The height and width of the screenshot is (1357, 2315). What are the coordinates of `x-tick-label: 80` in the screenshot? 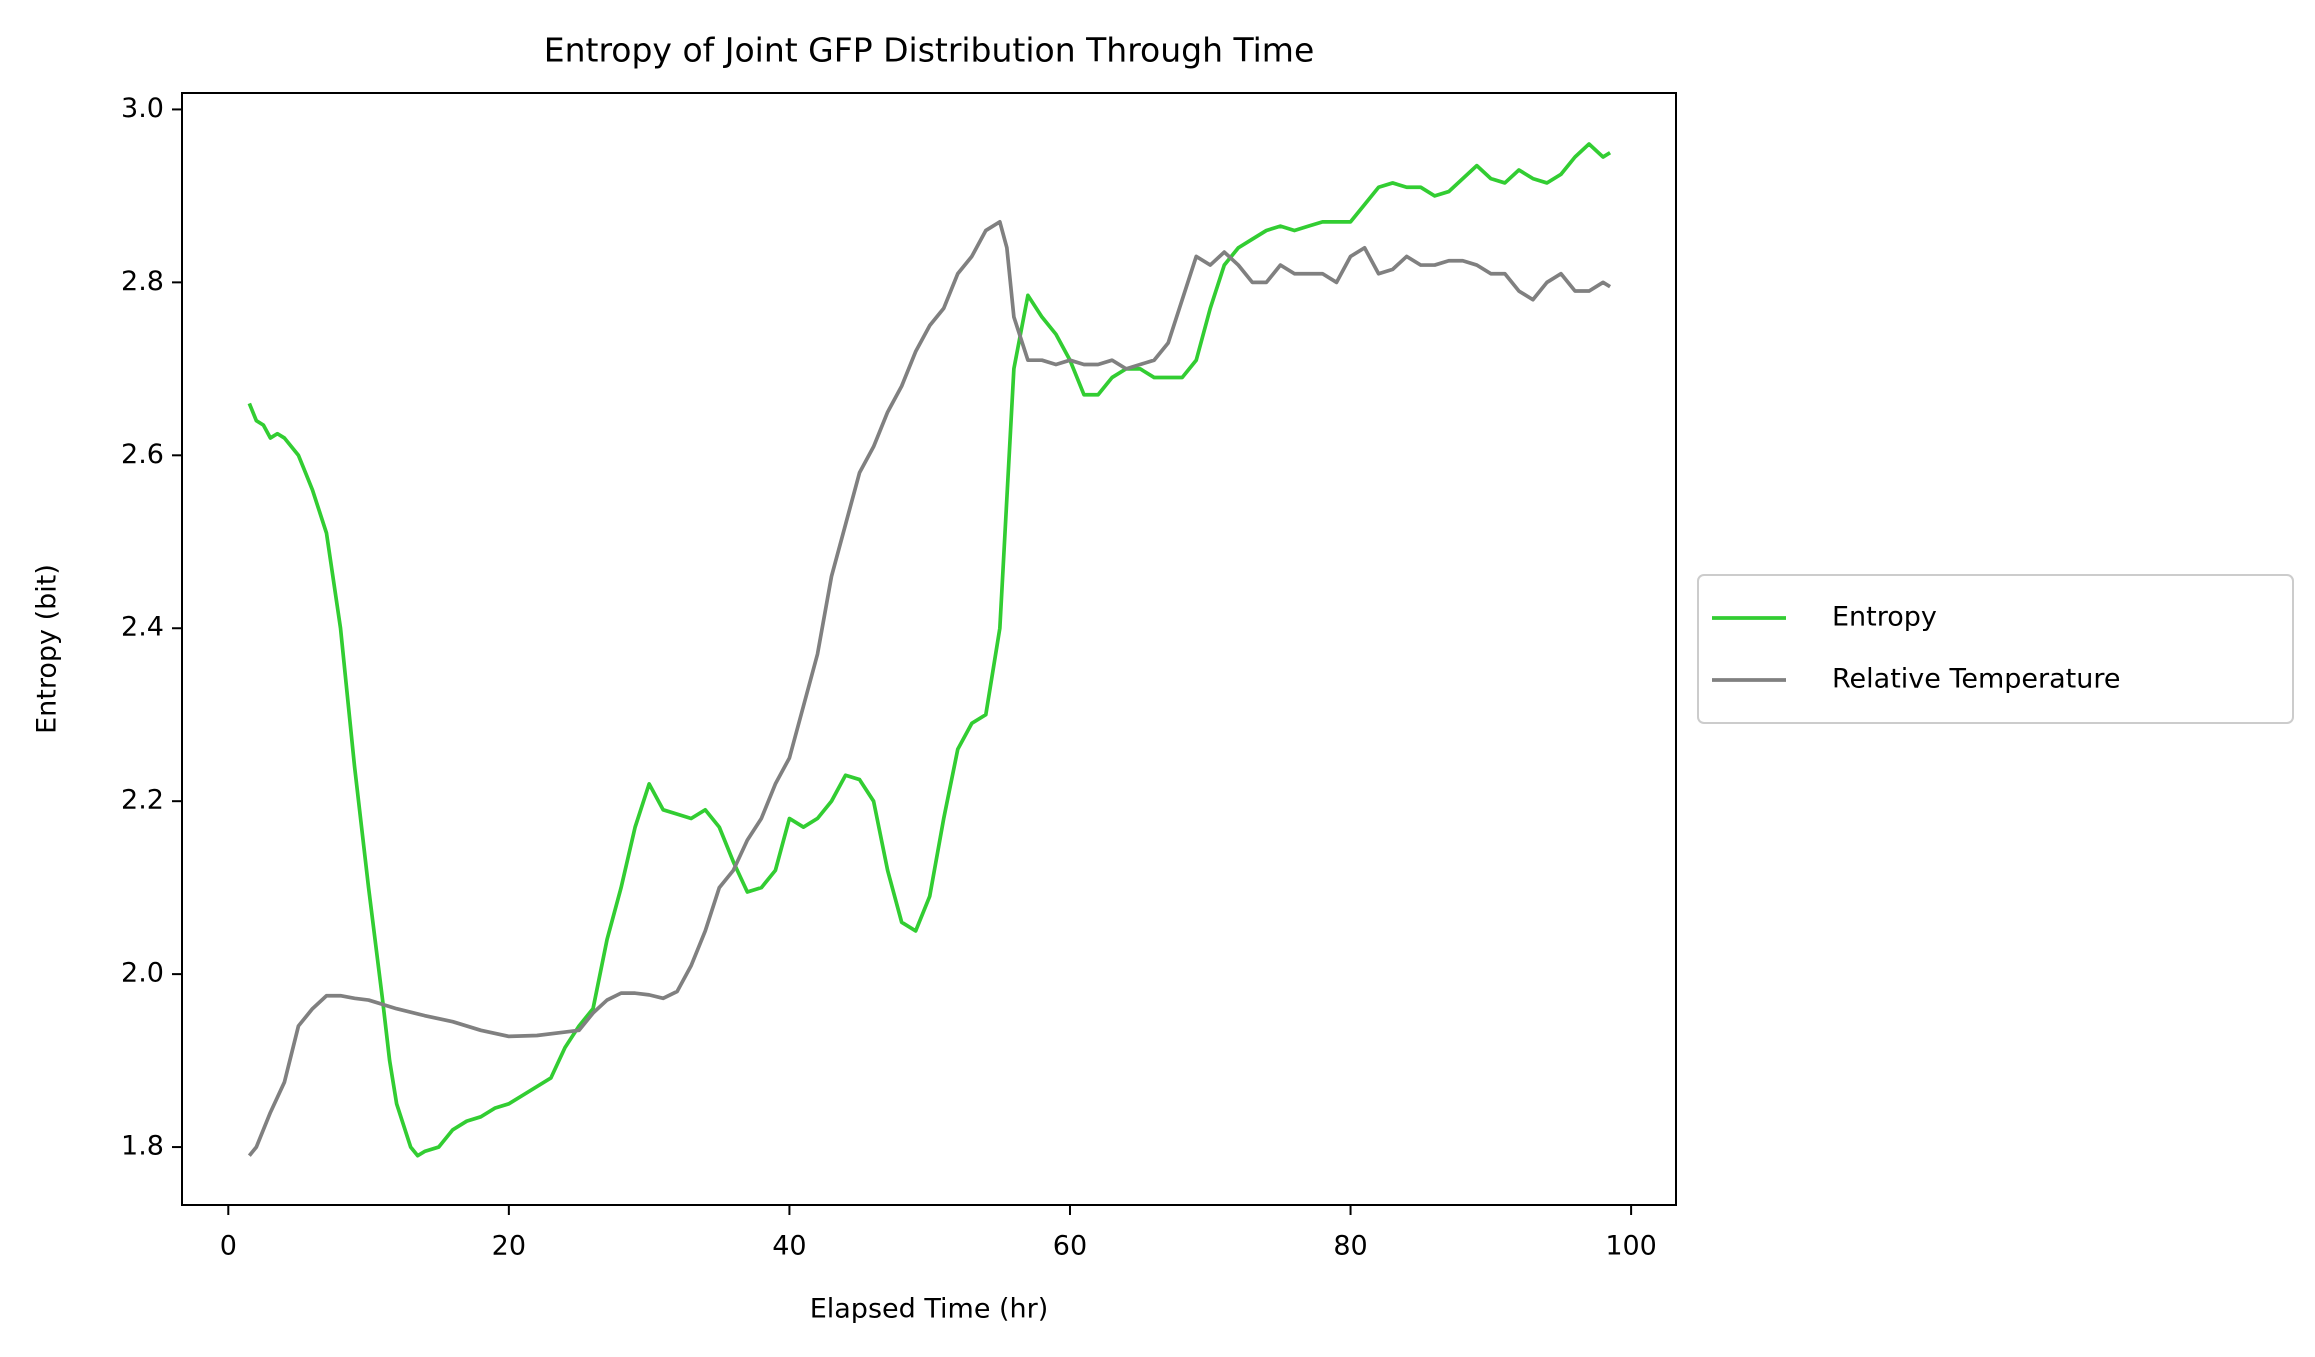 It's located at (1350, 1246).